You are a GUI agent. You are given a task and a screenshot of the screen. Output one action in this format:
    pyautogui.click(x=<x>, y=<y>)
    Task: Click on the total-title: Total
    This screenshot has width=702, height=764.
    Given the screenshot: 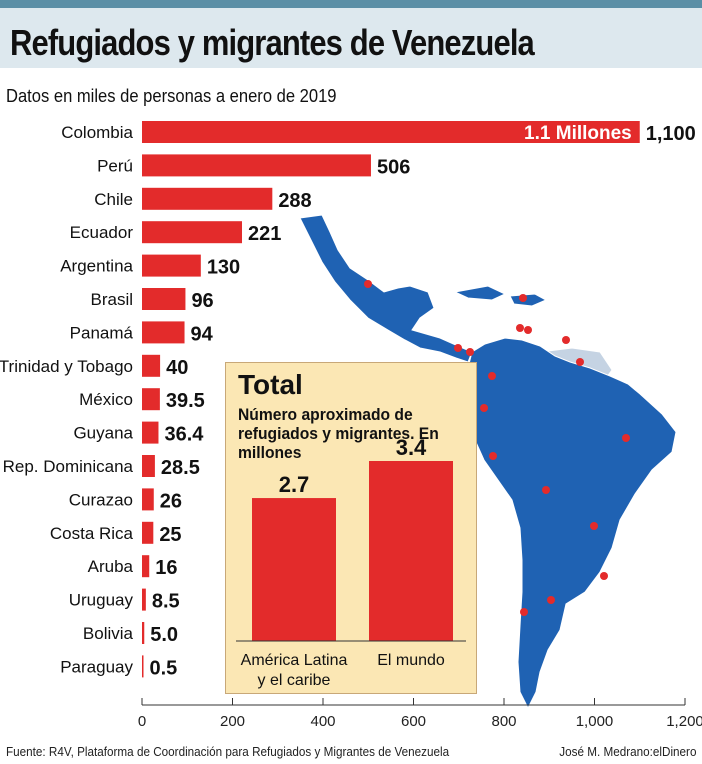 What is the action you would take?
    pyautogui.click(x=270, y=384)
    